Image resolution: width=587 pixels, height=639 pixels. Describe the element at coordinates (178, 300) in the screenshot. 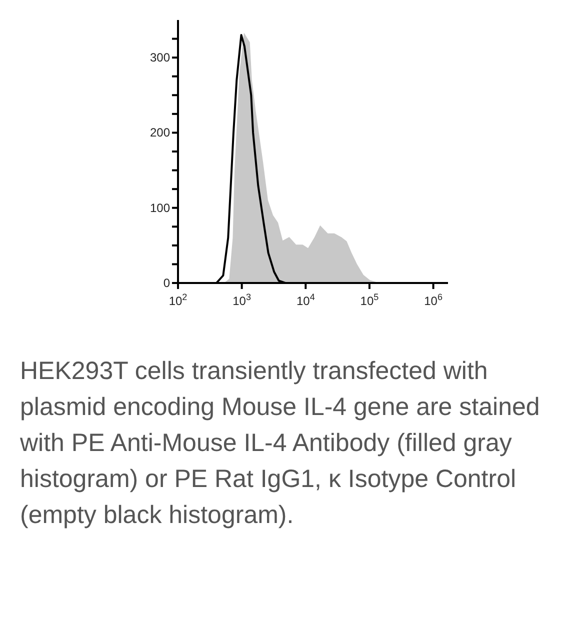

I see `x-tick-label: 10$^{2}$` at that location.